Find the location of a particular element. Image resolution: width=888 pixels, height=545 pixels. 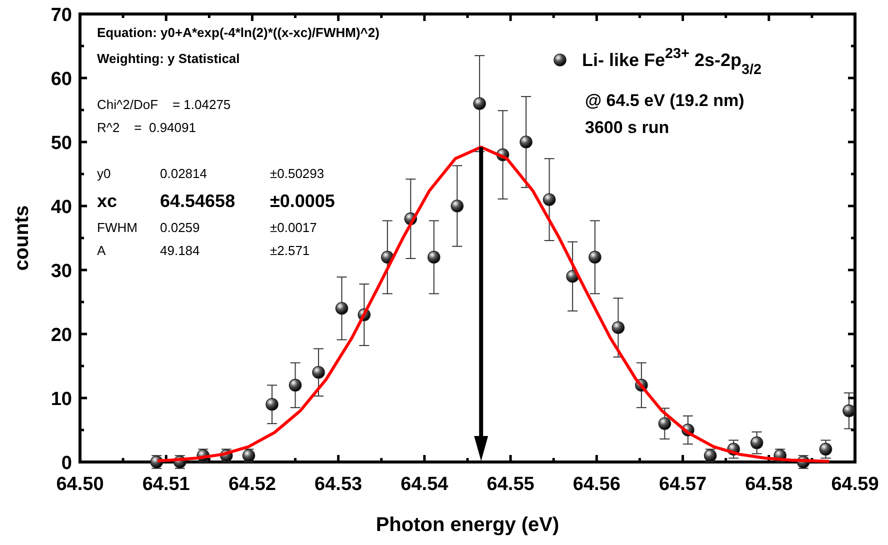

x-tick-label: 64.55 is located at coordinates (510, 484).